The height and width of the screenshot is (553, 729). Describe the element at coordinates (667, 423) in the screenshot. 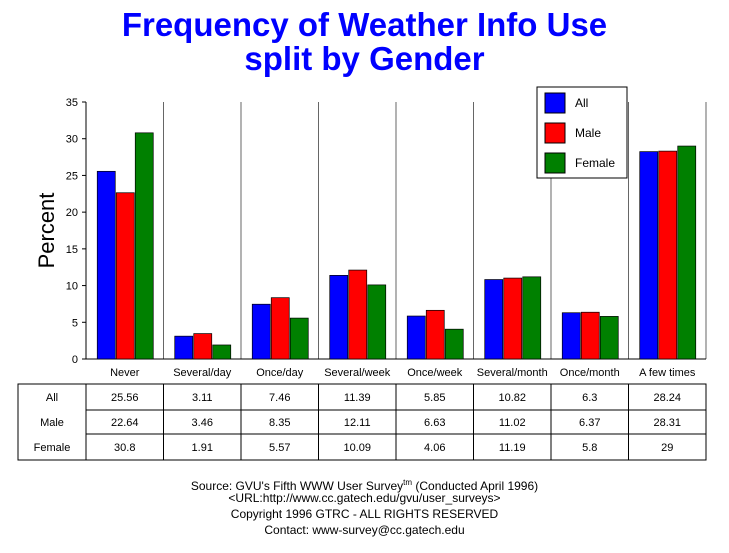

I see `table-cell: 28.31` at that location.